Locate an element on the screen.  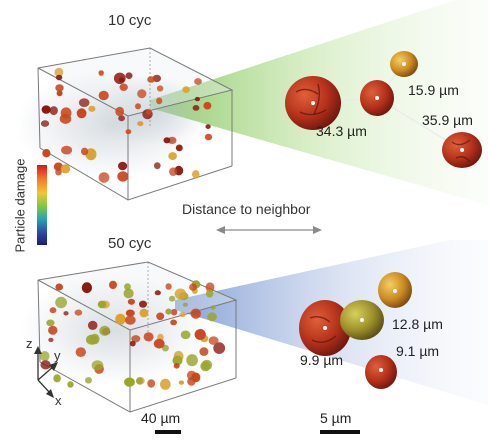
colorbar-label: Particle damage is located at coordinates (20, 205).